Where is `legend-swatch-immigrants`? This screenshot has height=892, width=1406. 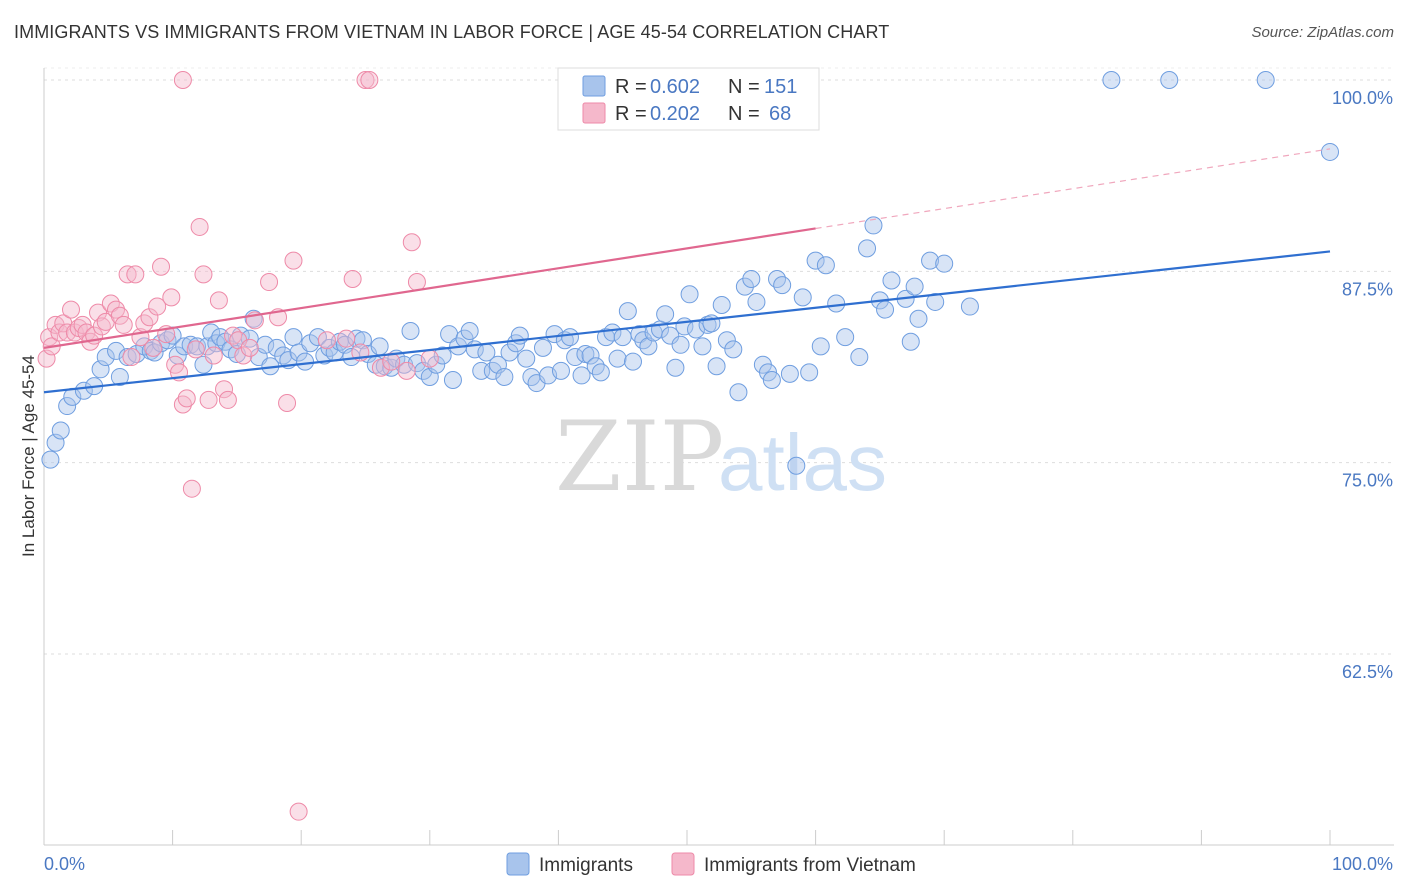 legend-swatch-immigrants is located at coordinates (594, 86).